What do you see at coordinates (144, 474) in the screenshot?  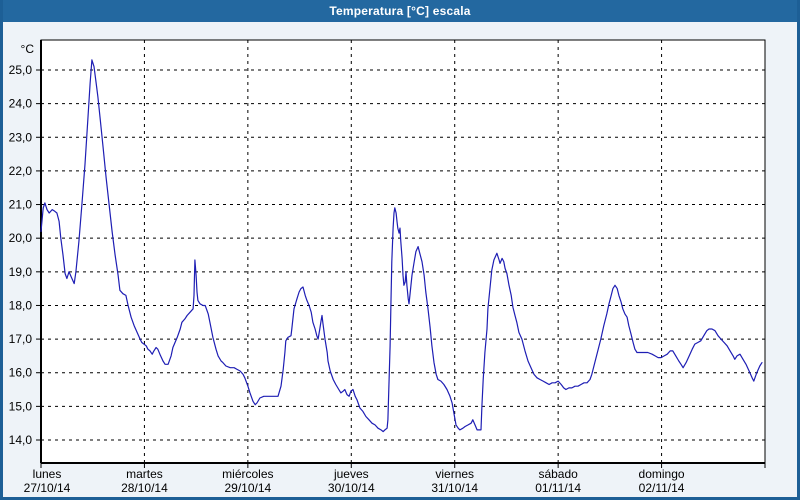 I see `x-day-label: martes` at bounding box center [144, 474].